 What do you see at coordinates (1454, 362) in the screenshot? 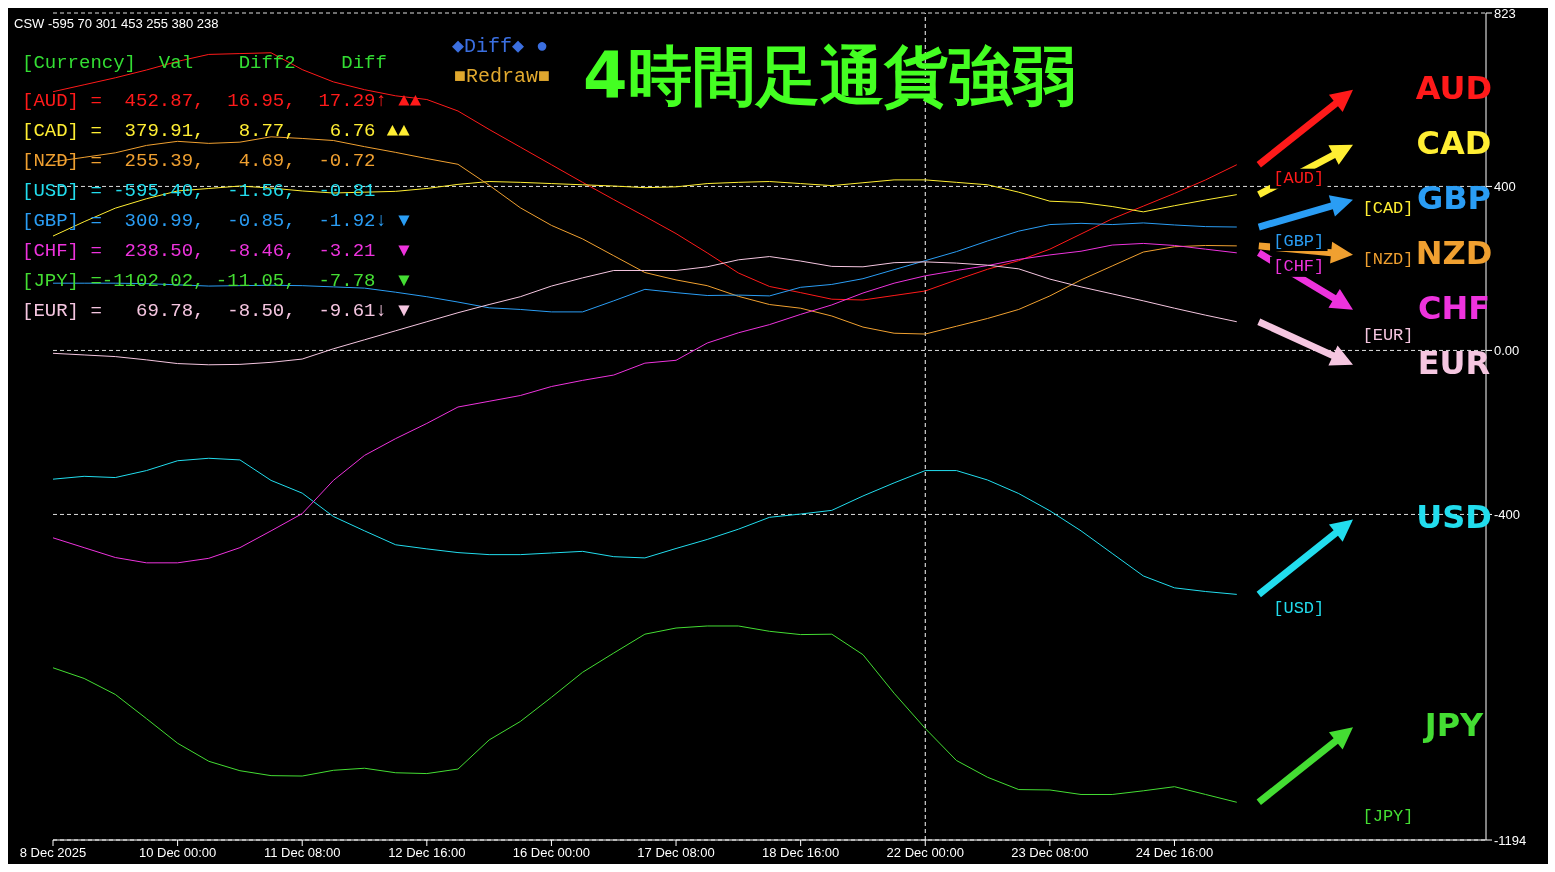
I see `legend-label: EUR` at bounding box center [1454, 362].